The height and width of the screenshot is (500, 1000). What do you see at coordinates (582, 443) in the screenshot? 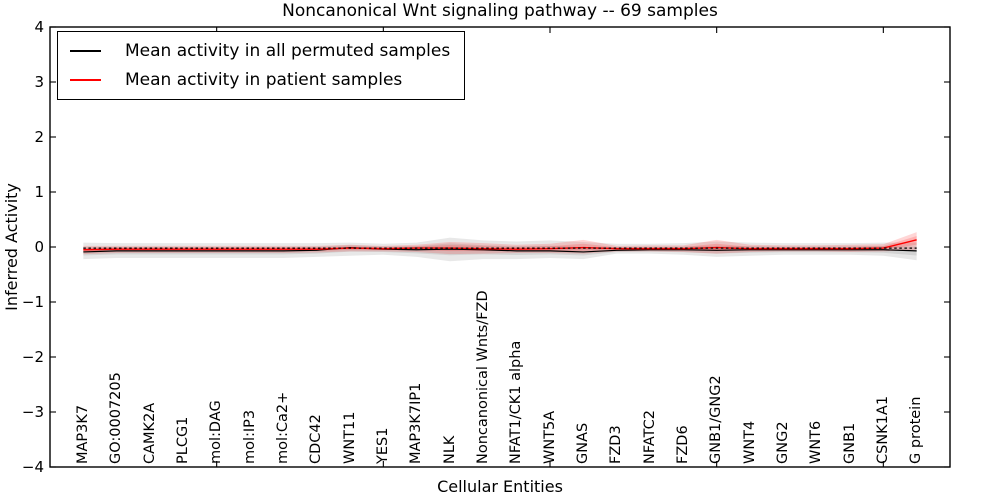
I see `x-category-label: GNAS` at bounding box center [582, 443].